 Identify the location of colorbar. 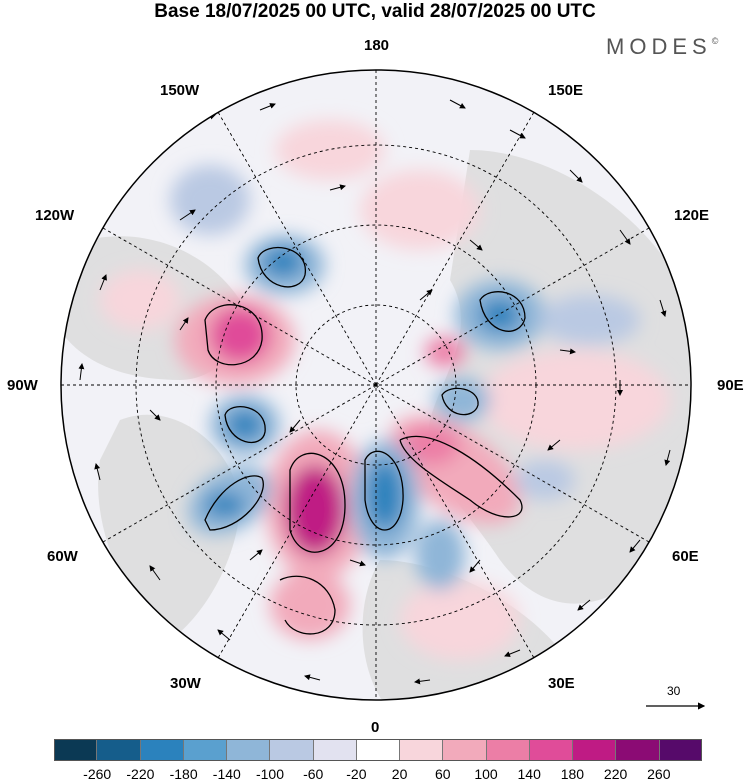
(378, 750).